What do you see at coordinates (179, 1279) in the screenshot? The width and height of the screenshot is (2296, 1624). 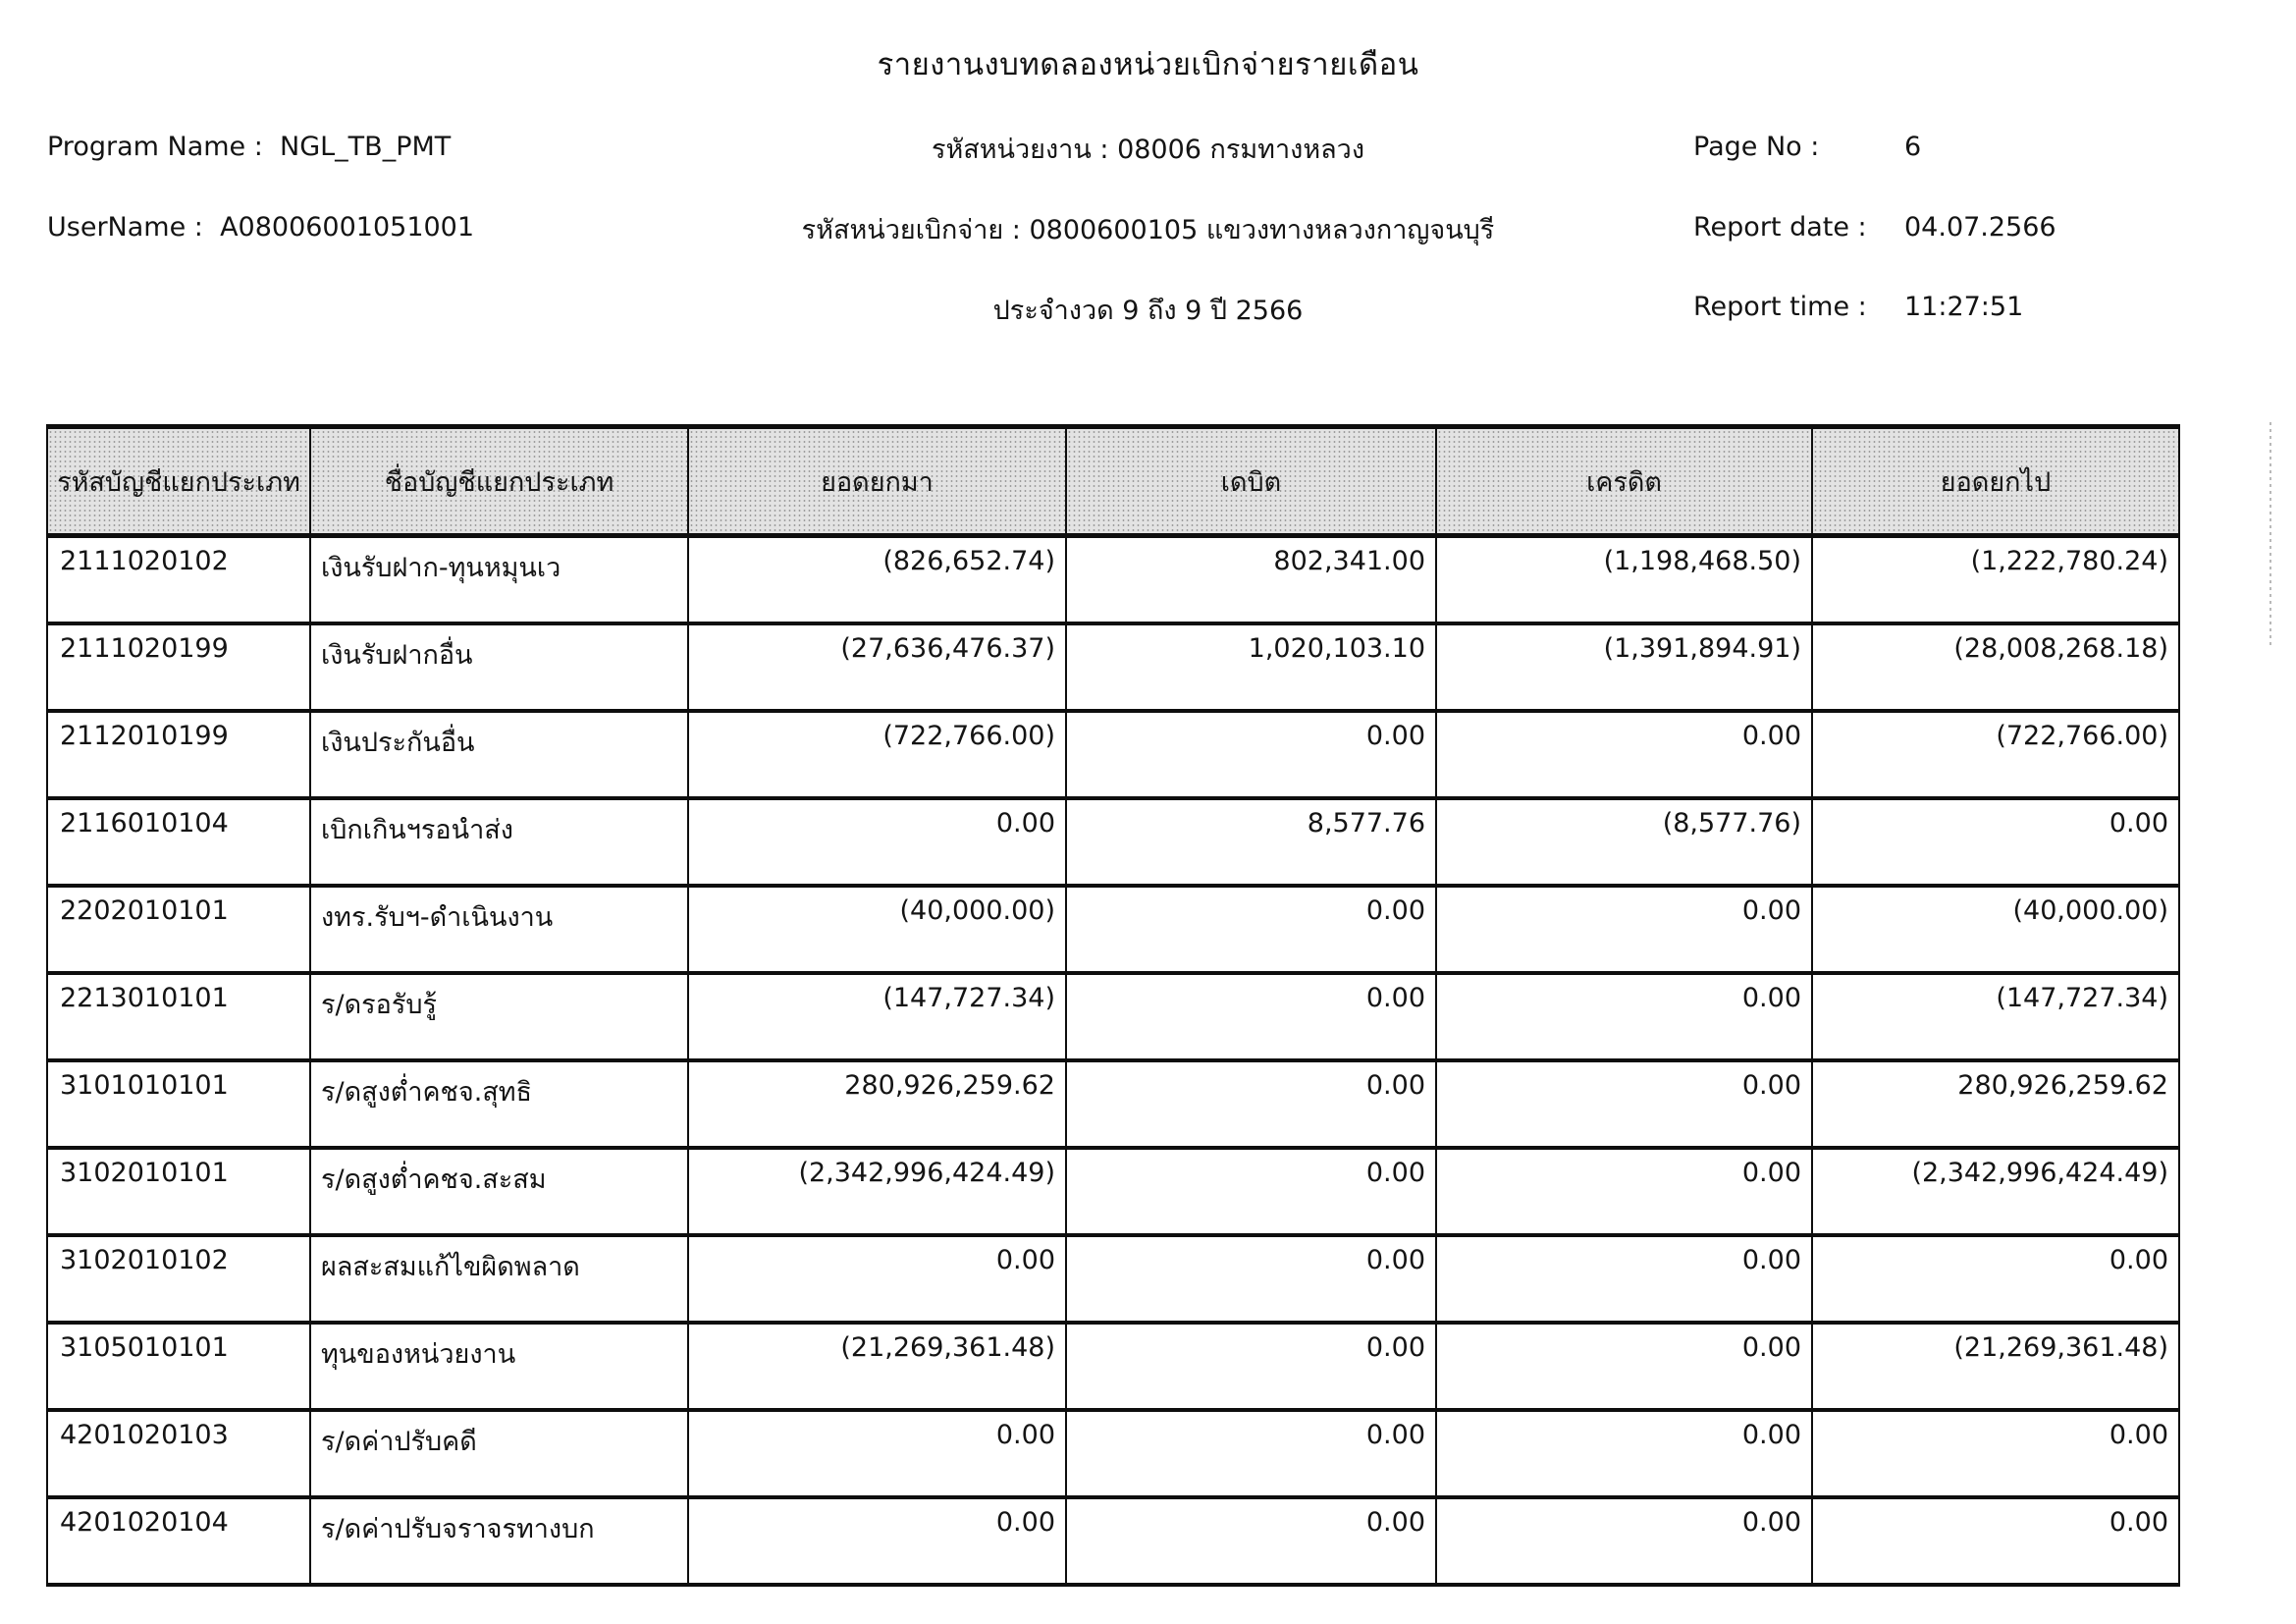 I see `account-code-cell: 3102010102` at bounding box center [179, 1279].